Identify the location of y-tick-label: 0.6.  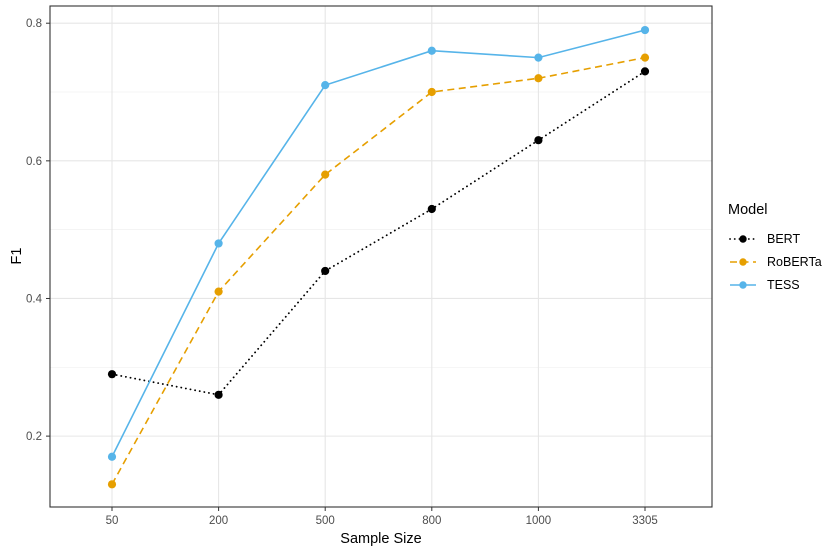
(34, 162).